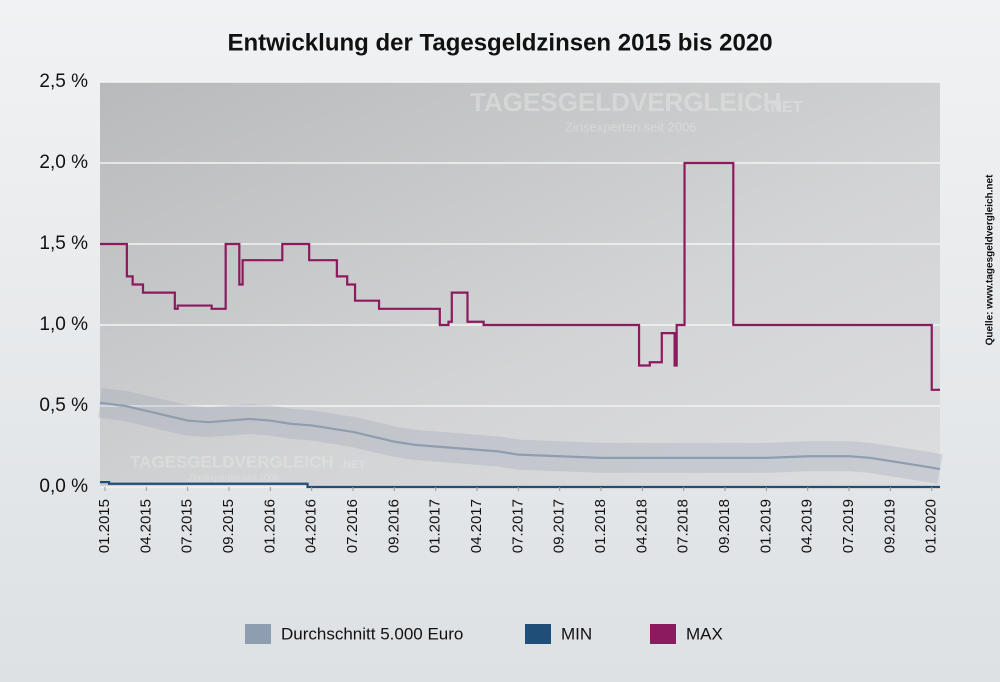  I want to click on legend-label: Durchschnitt 5.000 Euro, so click(372, 633).